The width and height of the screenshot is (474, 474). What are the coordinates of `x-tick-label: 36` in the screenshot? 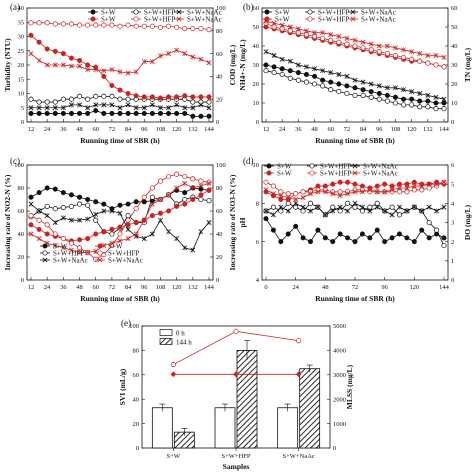 It's located at (63, 129).